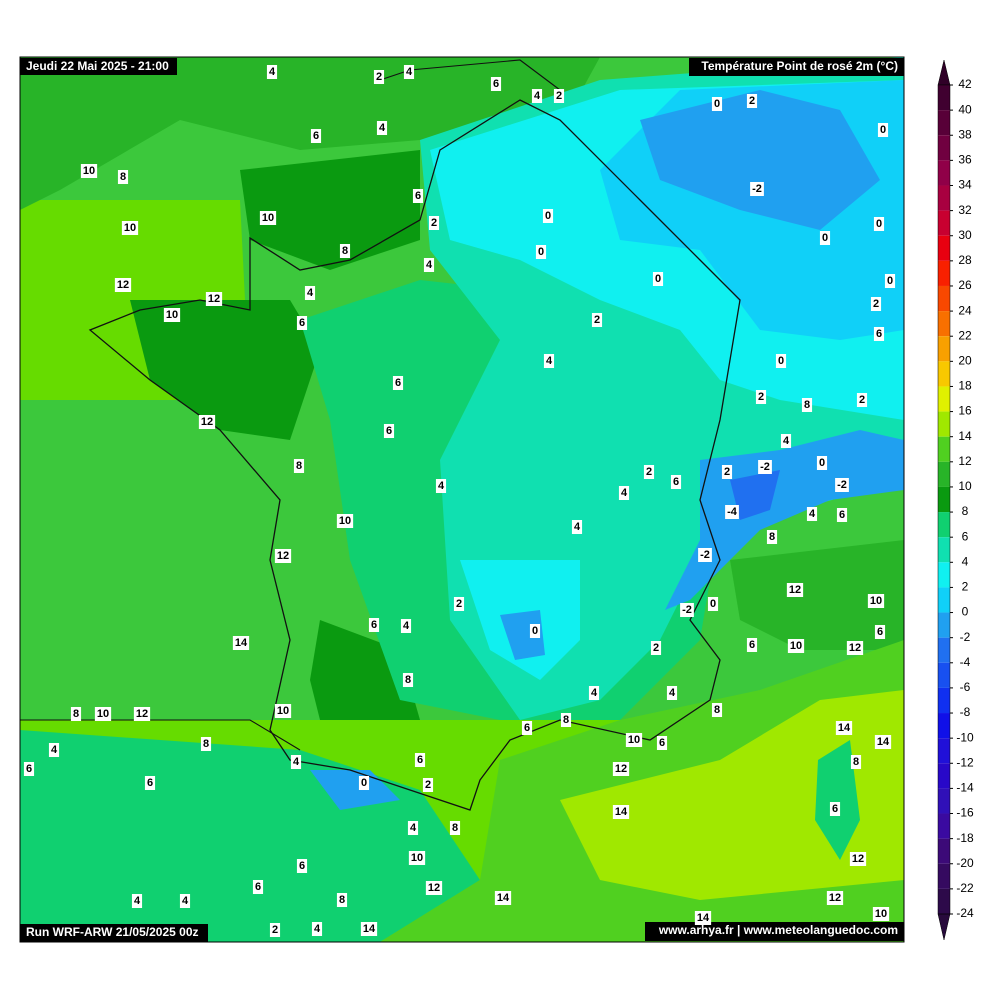  What do you see at coordinates (855, 648) in the screenshot?
I see `station-value: 12` at bounding box center [855, 648].